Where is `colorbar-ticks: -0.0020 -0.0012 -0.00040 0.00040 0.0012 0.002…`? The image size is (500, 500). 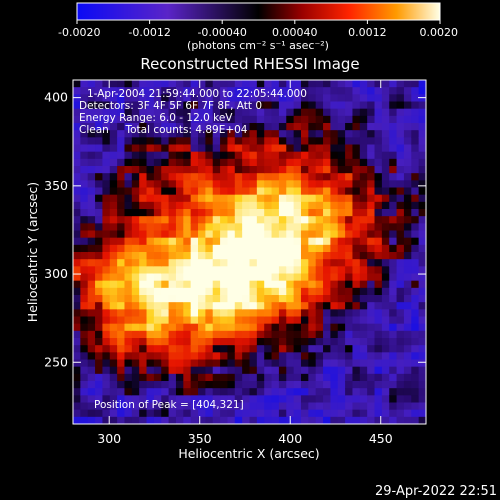 colorbar-ticks: -0.0020 -0.0012 -0.00040 0.00040 0.0012 0.002… is located at coordinates (258, 29).